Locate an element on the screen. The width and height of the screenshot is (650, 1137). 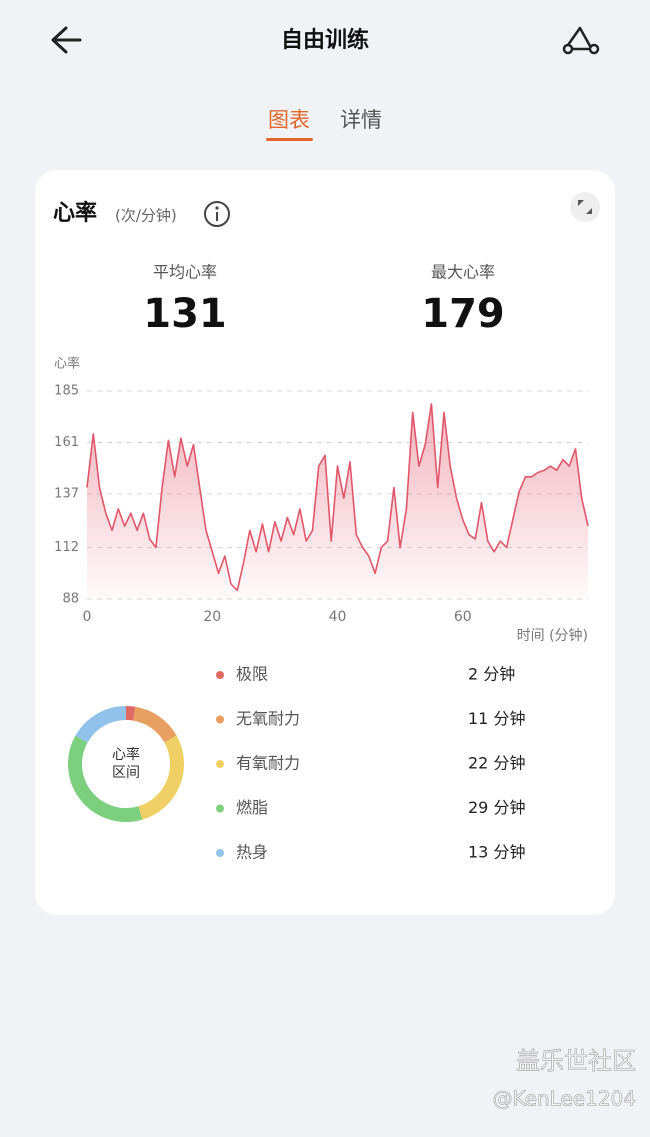
x-tick-label: 0 is located at coordinates (87, 617).